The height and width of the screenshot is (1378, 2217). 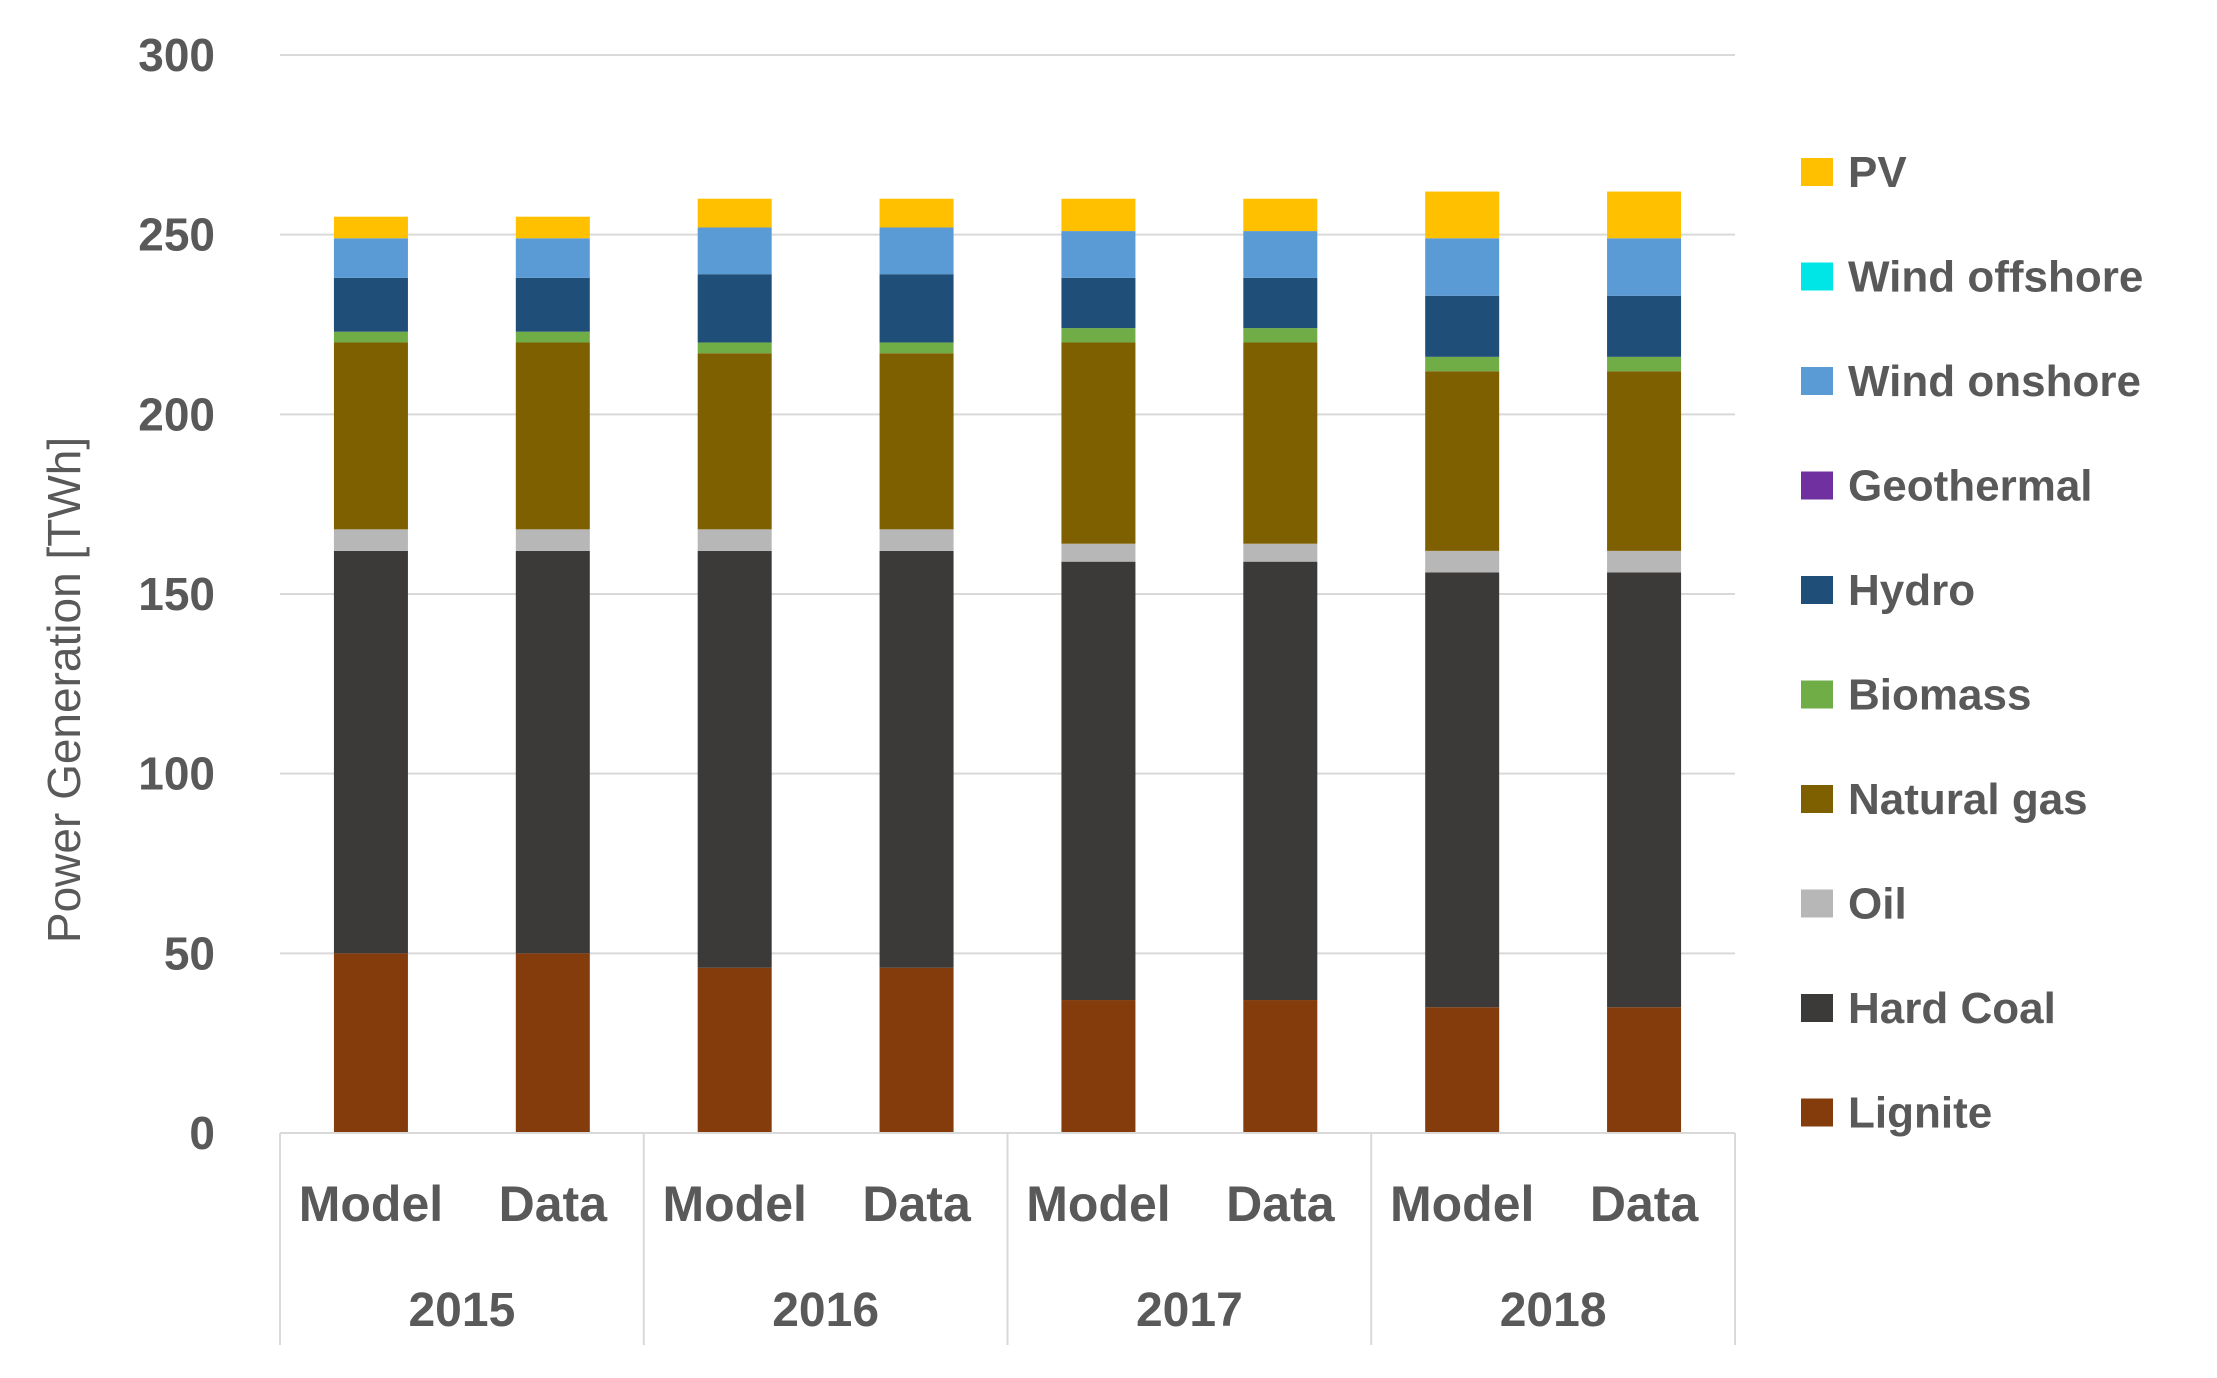 I want to click on legend-item: PV, so click(x=1854, y=172).